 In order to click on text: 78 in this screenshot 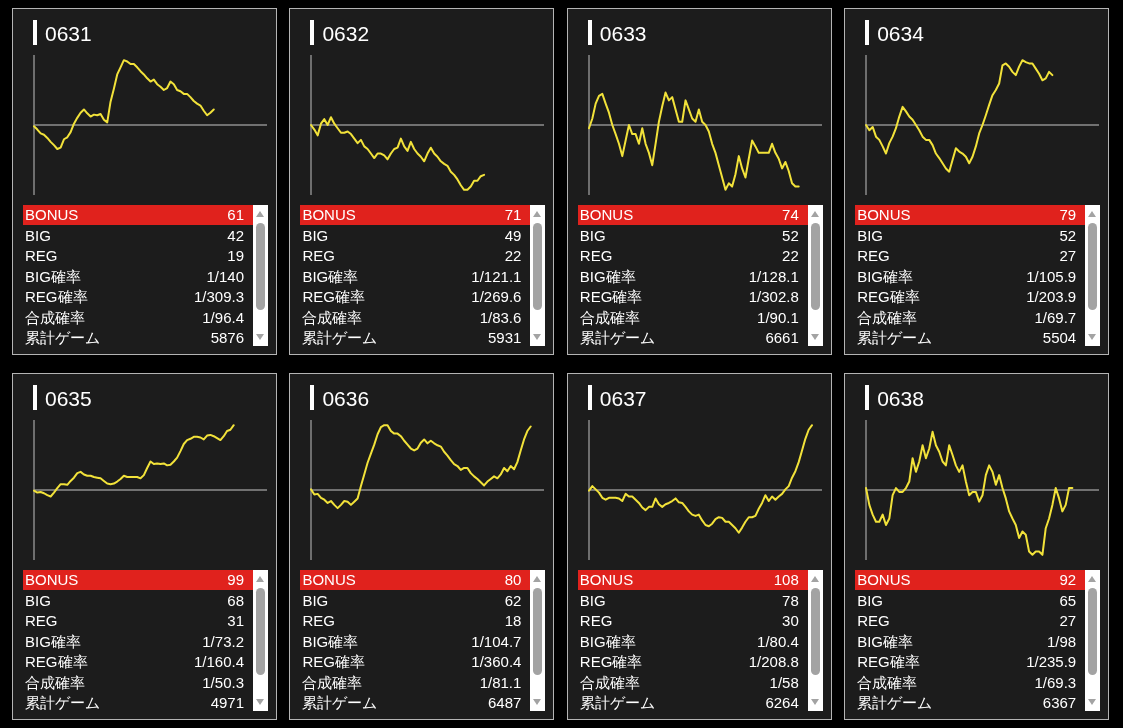, I will do `click(790, 600)`.